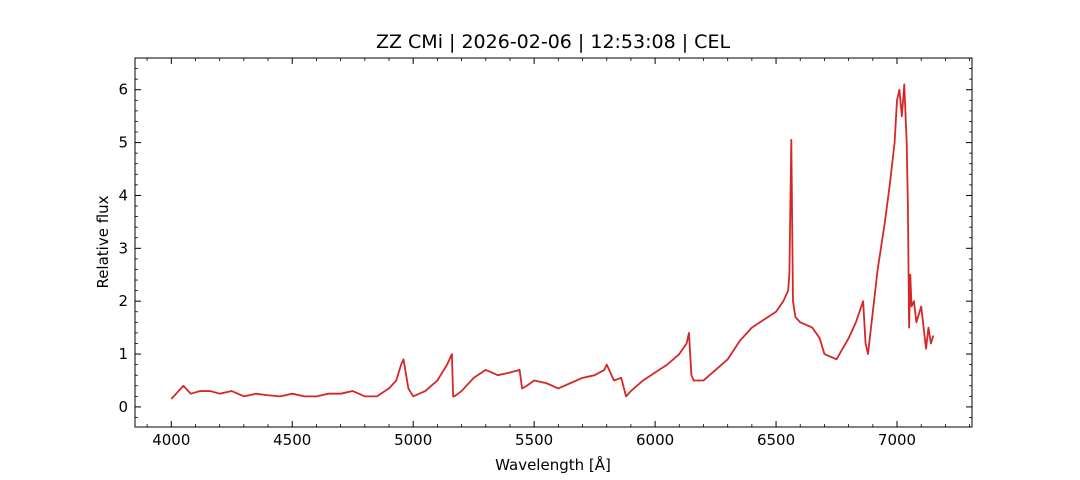  What do you see at coordinates (292, 440) in the screenshot?
I see `x-tick-label: 4500` at bounding box center [292, 440].